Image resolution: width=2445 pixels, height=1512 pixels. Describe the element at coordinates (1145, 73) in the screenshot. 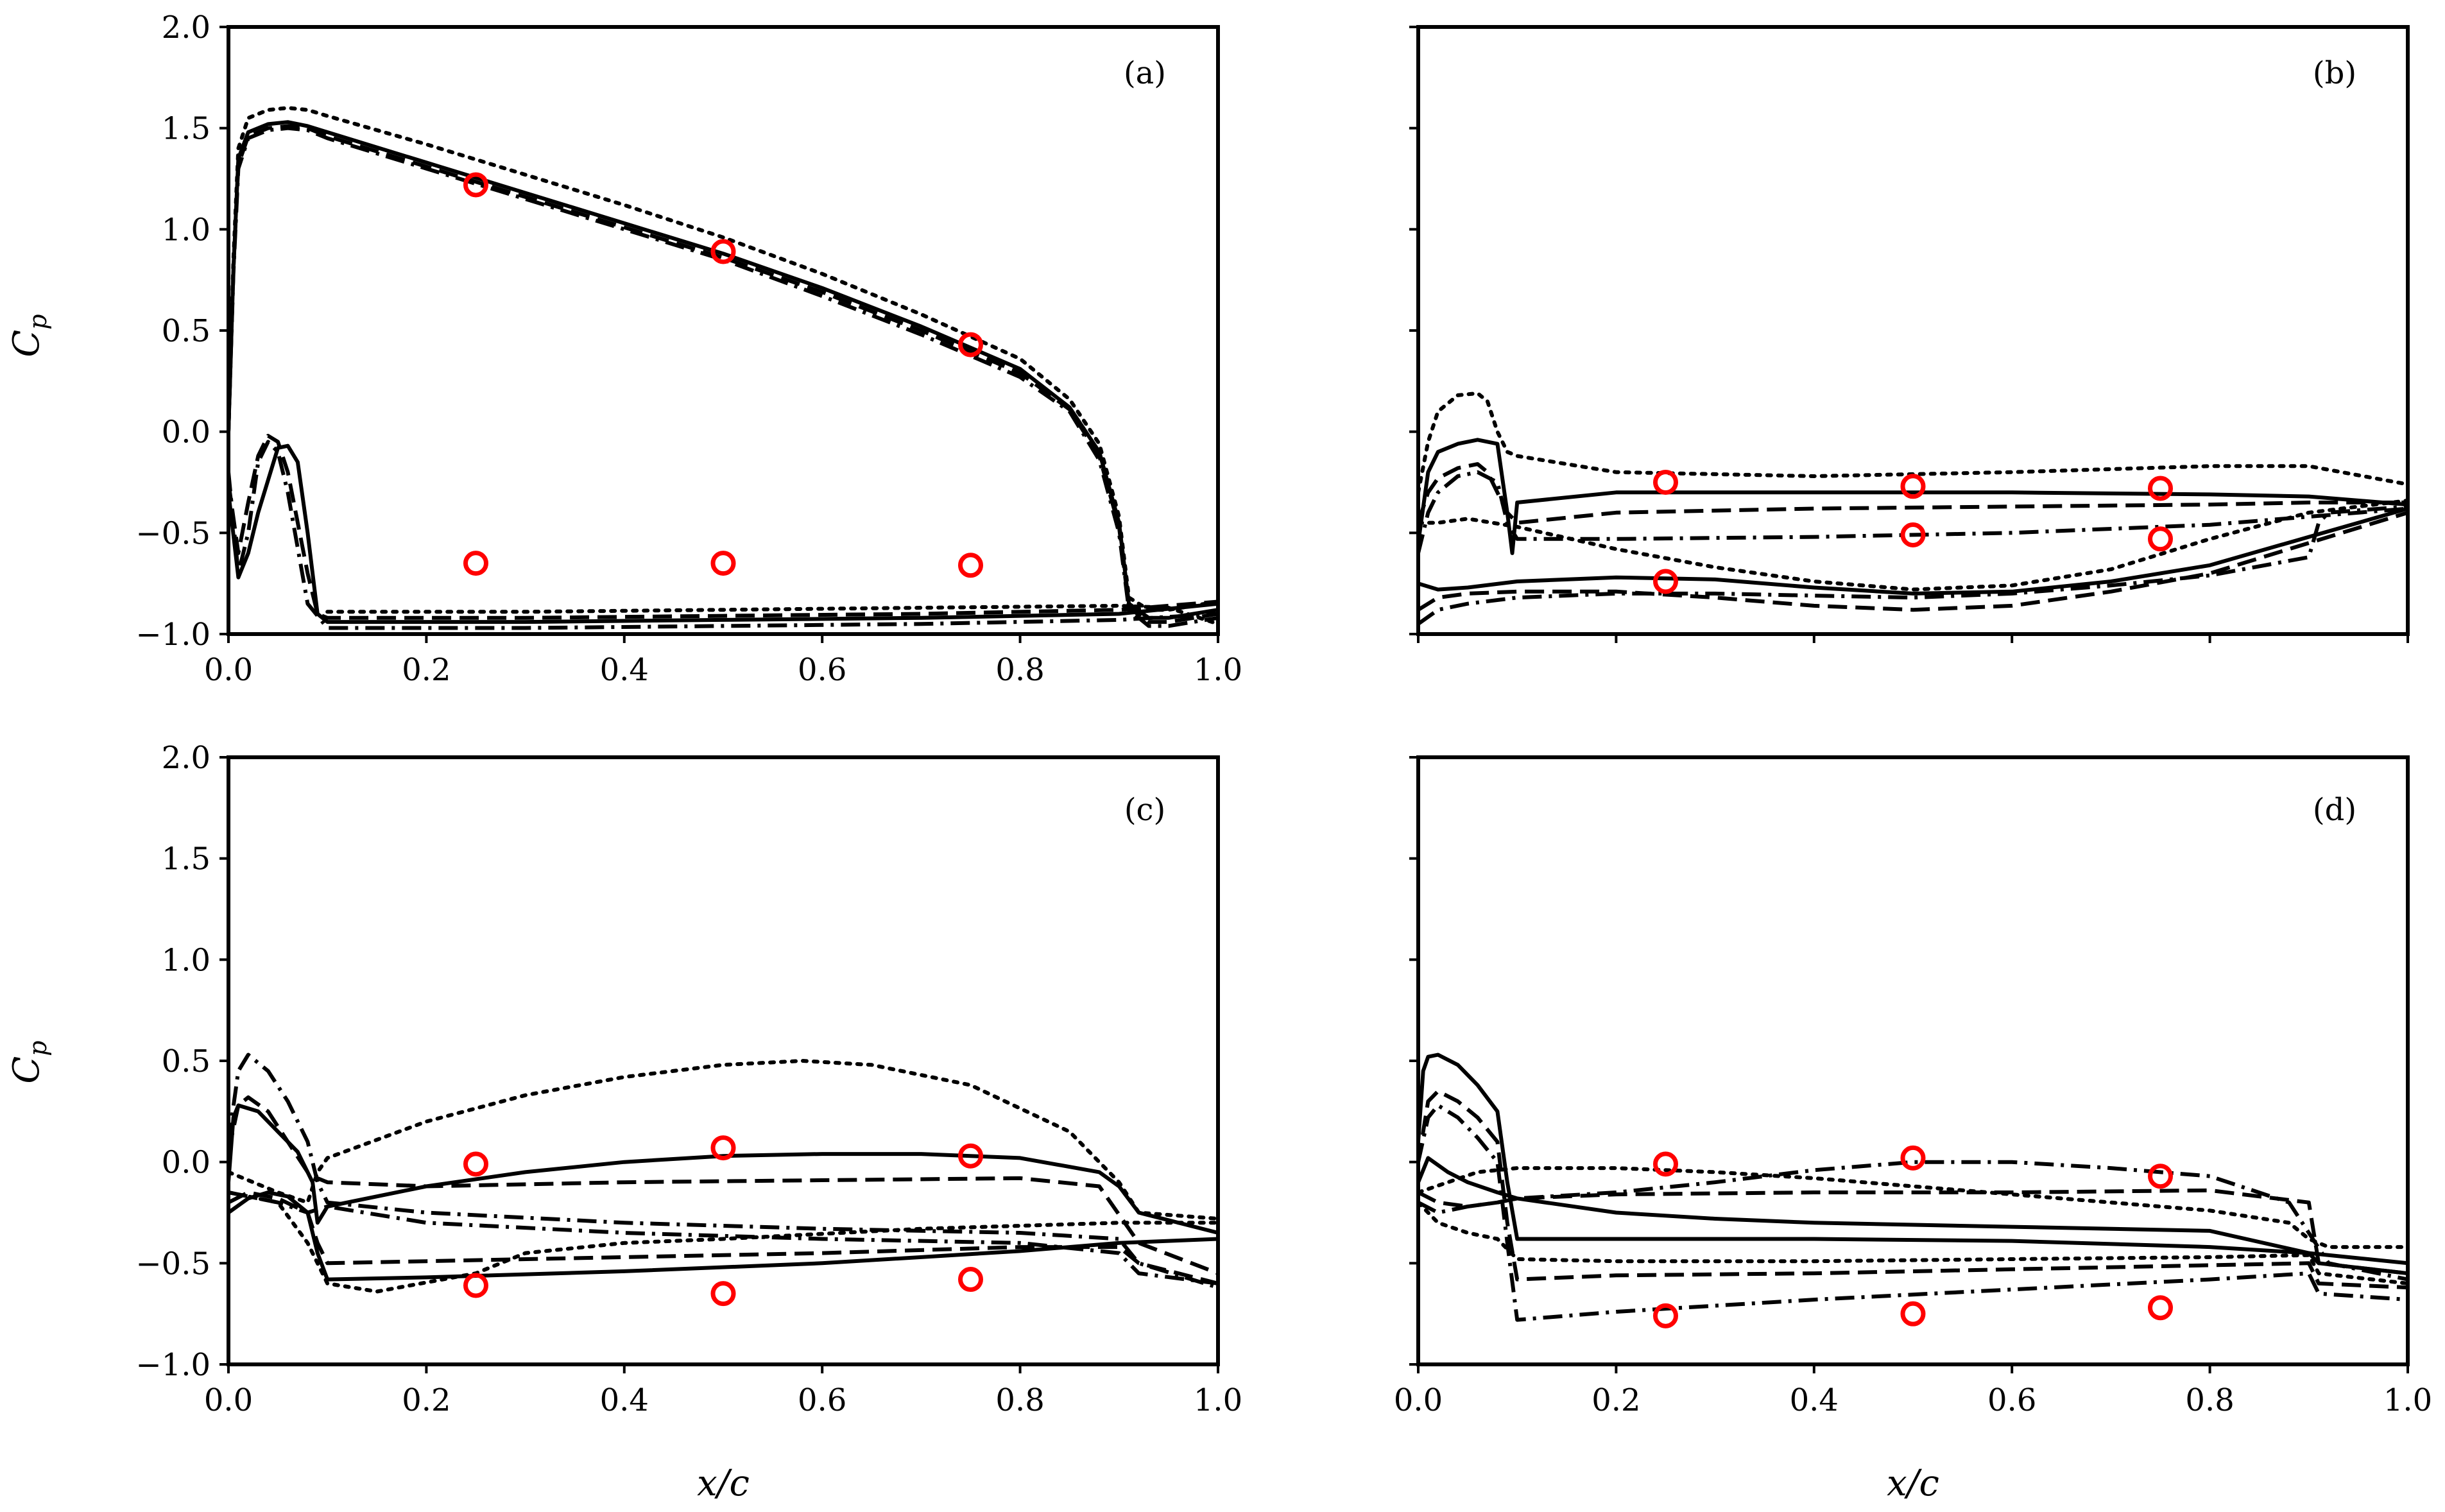

I see `panel-label-a: (a)` at that location.